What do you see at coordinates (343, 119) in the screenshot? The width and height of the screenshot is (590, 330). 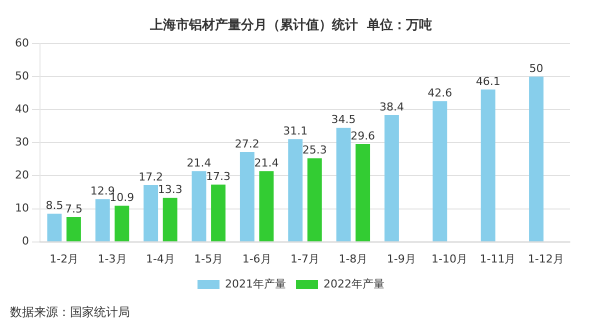 I see `data-label: 34.5` at bounding box center [343, 119].